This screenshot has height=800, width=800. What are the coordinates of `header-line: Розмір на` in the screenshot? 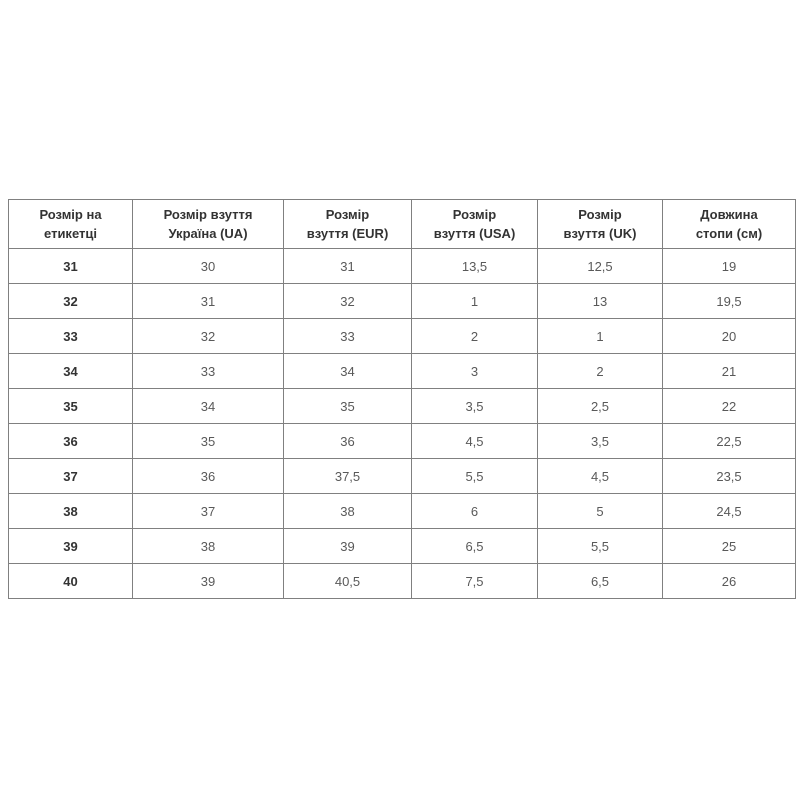 It's located at (70, 214).